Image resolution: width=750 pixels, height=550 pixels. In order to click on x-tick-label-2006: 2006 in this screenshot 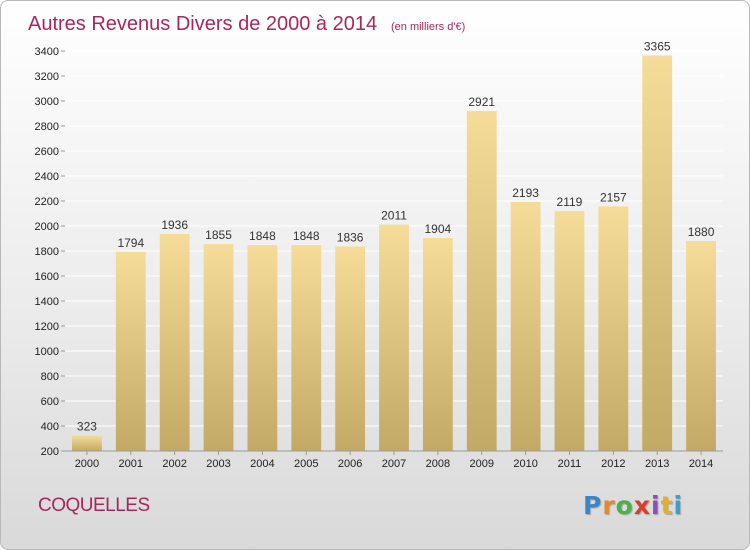, I will do `click(350, 464)`.